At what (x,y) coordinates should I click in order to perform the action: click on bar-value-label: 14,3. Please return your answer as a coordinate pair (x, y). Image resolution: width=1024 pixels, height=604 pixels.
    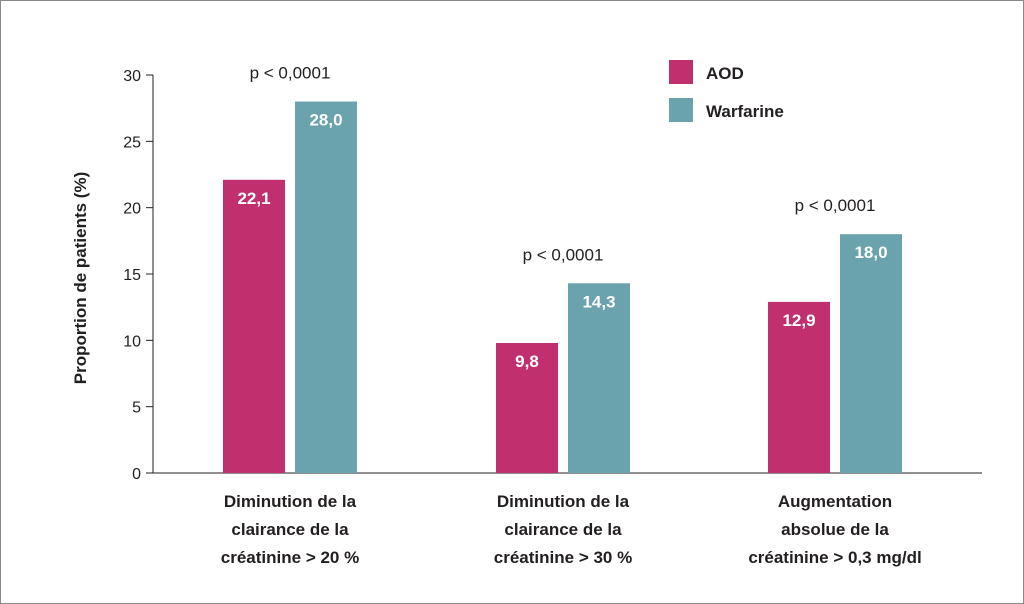
    Looking at the image, I should click on (598, 301).